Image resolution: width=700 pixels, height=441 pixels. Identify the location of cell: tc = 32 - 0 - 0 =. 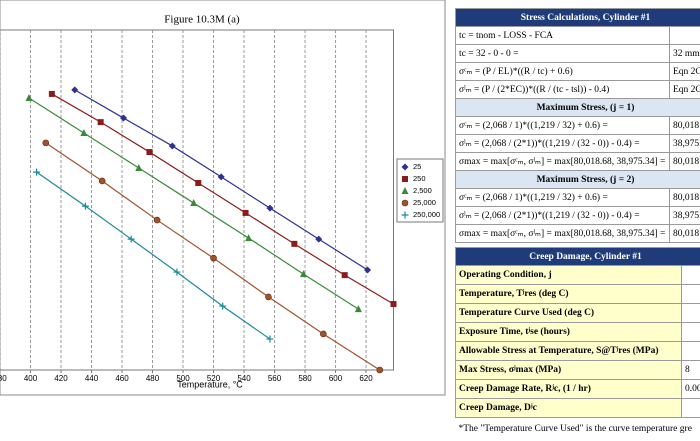
(562, 53).